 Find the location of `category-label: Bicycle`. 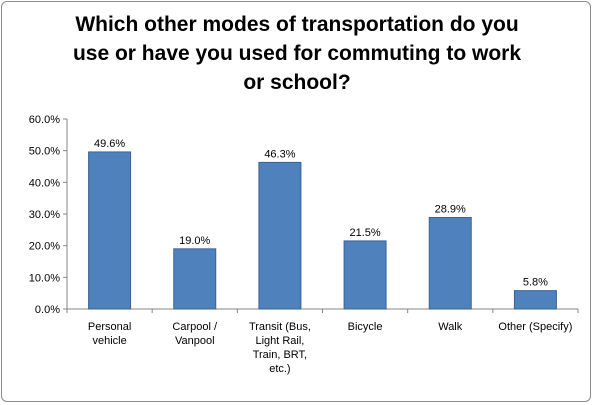

category-label: Bicycle is located at coordinates (365, 327).